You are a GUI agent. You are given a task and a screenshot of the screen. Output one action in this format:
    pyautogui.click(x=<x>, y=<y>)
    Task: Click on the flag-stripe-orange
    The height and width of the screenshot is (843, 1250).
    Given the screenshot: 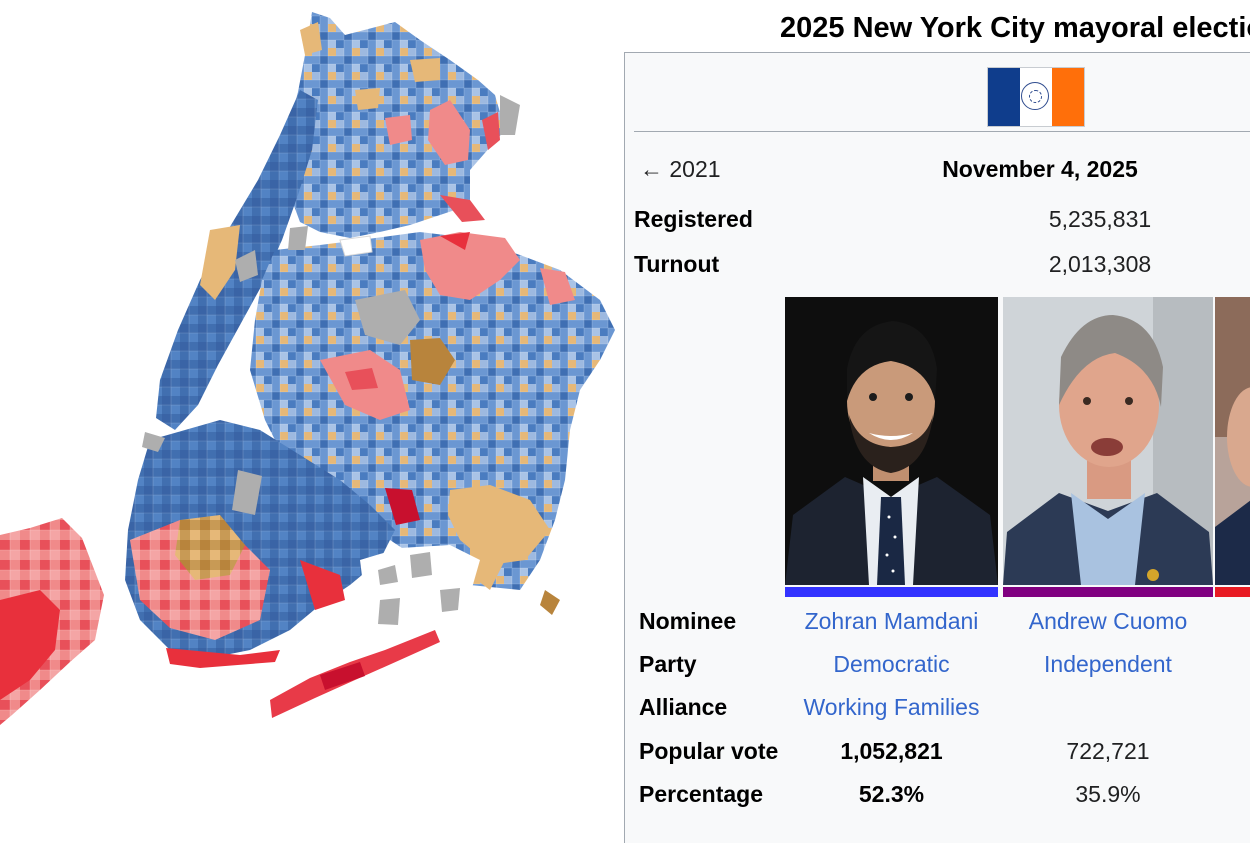 What is the action you would take?
    pyautogui.click(x=1068, y=97)
    